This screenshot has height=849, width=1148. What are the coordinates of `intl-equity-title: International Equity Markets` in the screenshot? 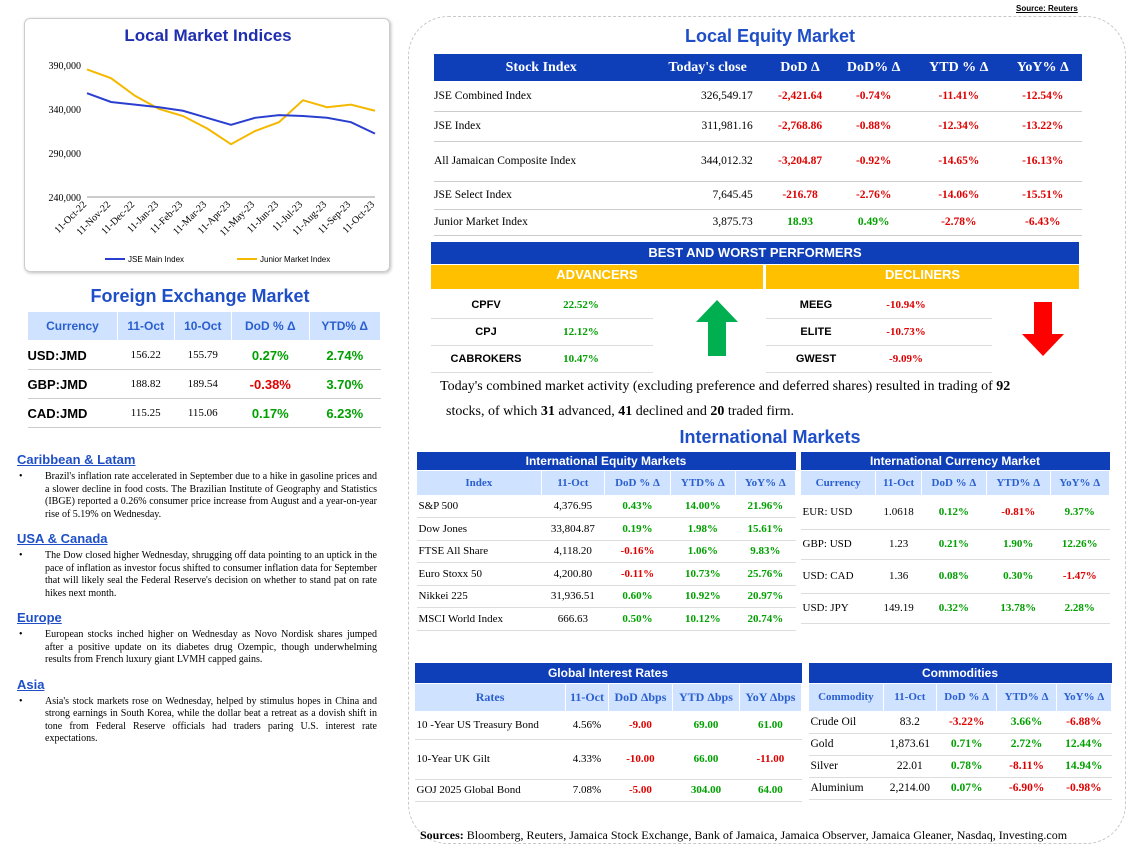 It's located at (606, 461).